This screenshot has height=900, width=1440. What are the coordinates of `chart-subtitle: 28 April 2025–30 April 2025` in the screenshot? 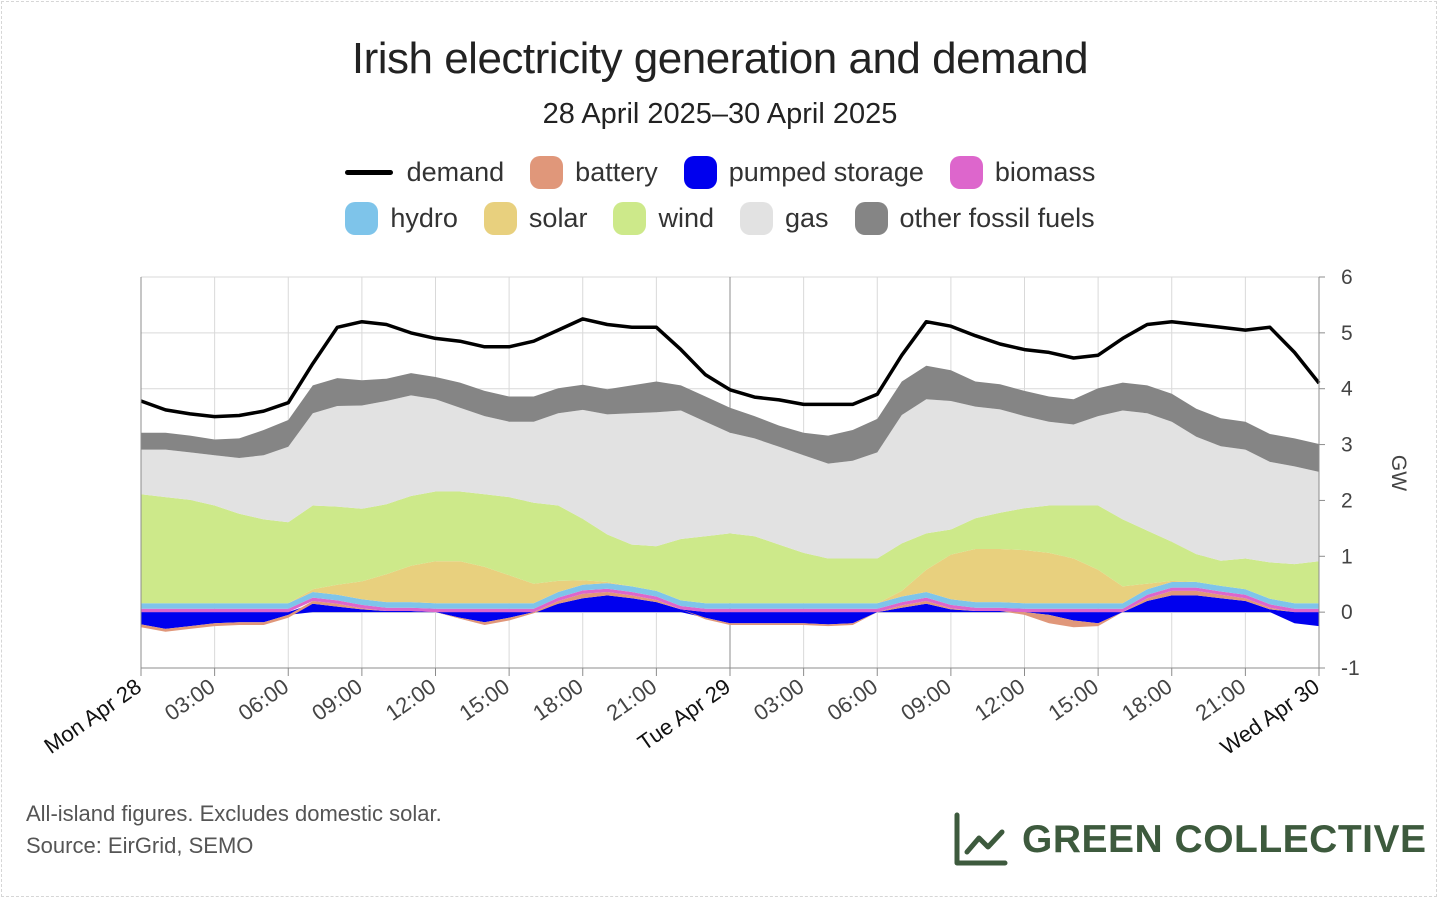 It's located at (720, 114).